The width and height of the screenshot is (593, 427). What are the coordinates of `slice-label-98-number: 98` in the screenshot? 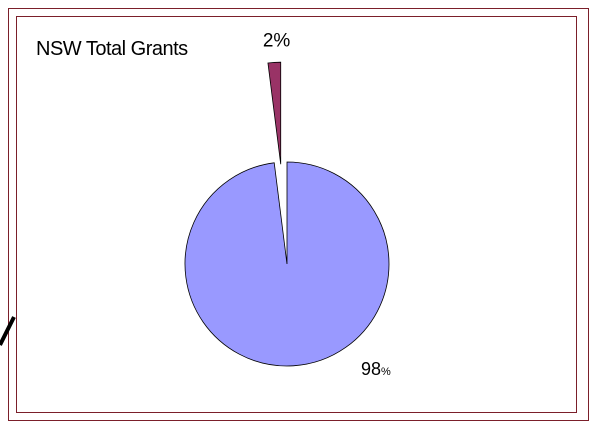 It's located at (371, 369).